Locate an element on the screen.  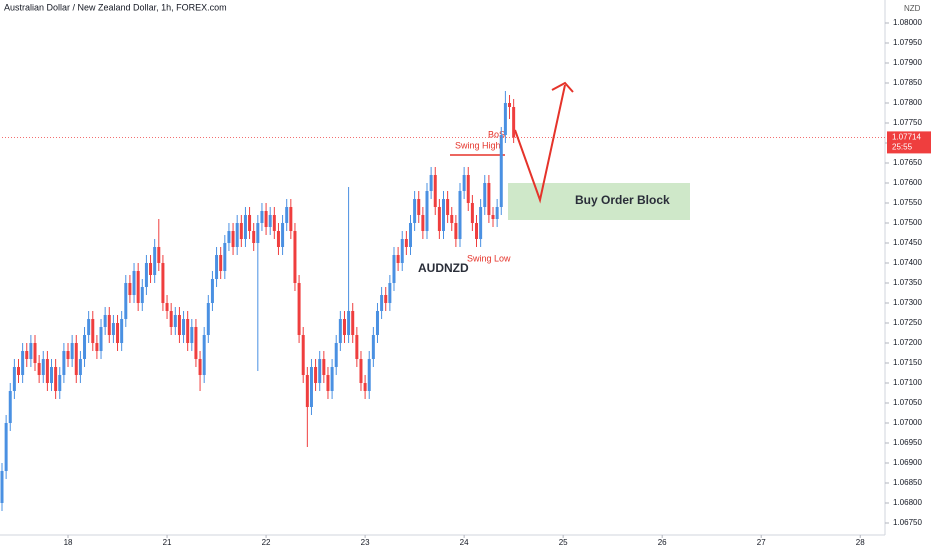
y-tick-label: 1.07000 is located at coordinates (907, 422).